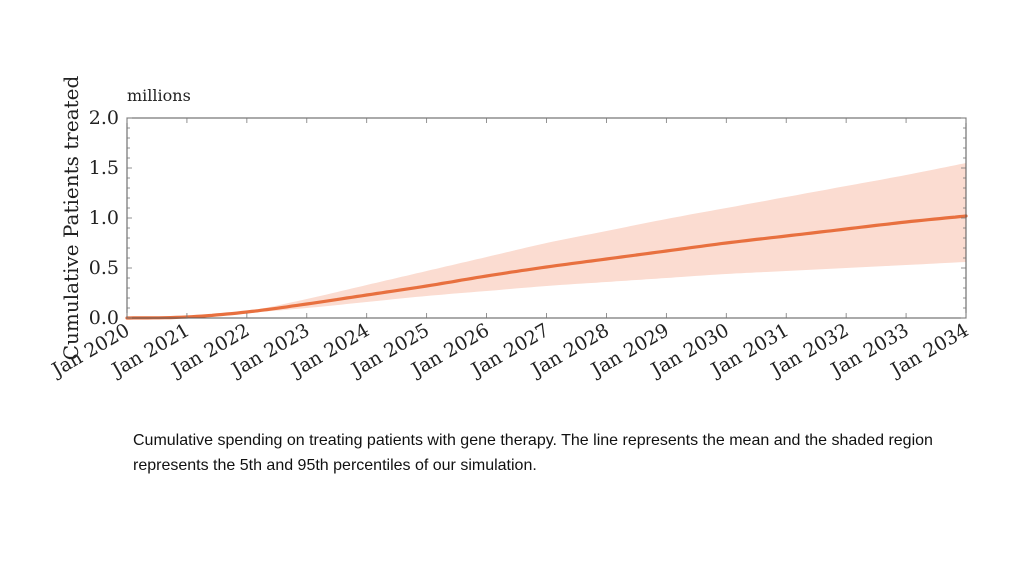  What do you see at coordinates (104, 268) in the screenshot?
I see `y-tick-label: 0.5` at bounding box center [104, 268].